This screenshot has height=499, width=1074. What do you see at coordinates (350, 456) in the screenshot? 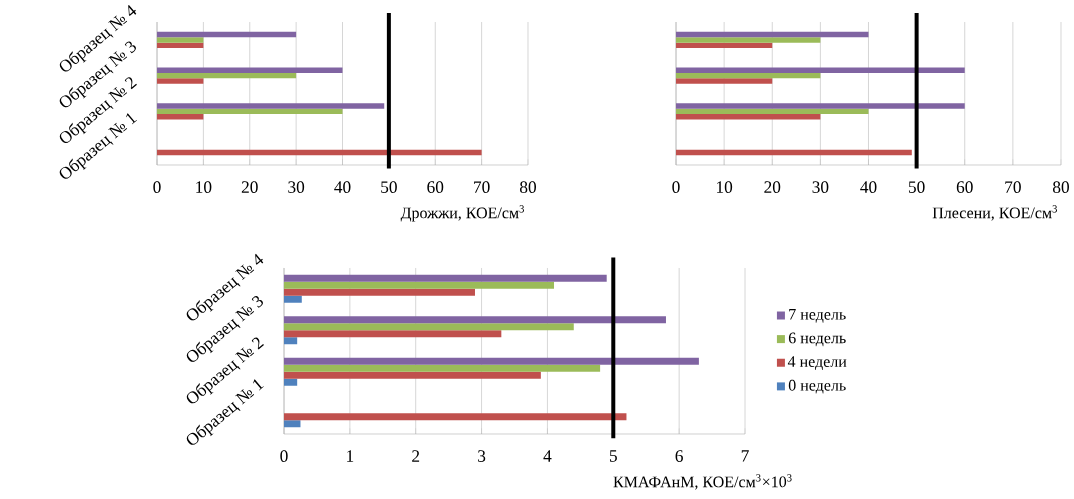
I see `x-tick-label: 1` at bounding box center [350, 456].